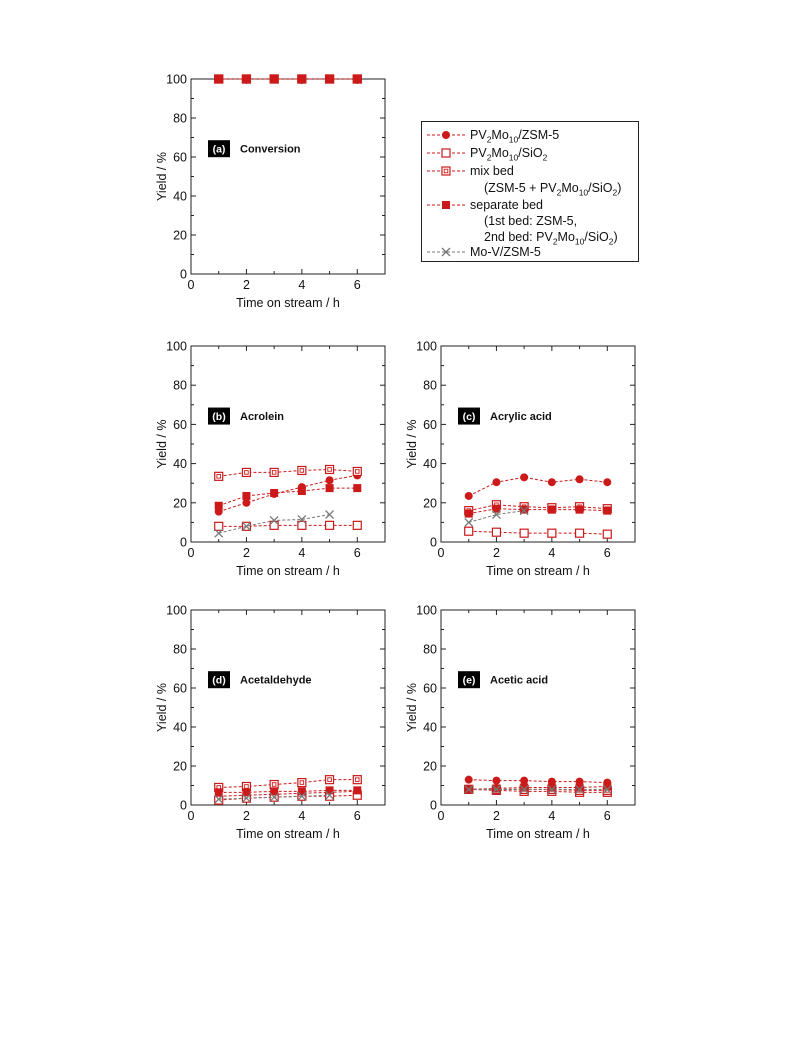 This screenshot has height=1057, width=793. What do you see at coordinates (446, 205) in the screenshot?
I see `legend-marker-filled-square` at bounding box center [446, 205].